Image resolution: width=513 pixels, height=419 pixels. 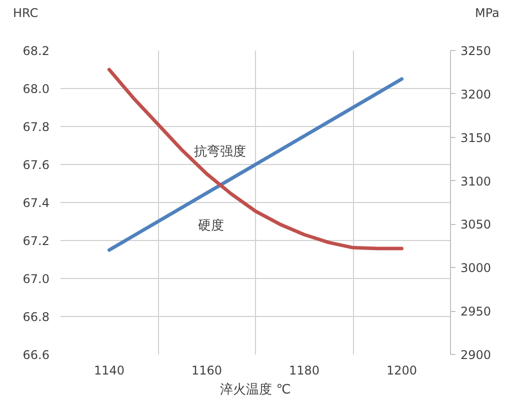 I want to click on y-tick-label: 68.2, so click(x=36, y=51).